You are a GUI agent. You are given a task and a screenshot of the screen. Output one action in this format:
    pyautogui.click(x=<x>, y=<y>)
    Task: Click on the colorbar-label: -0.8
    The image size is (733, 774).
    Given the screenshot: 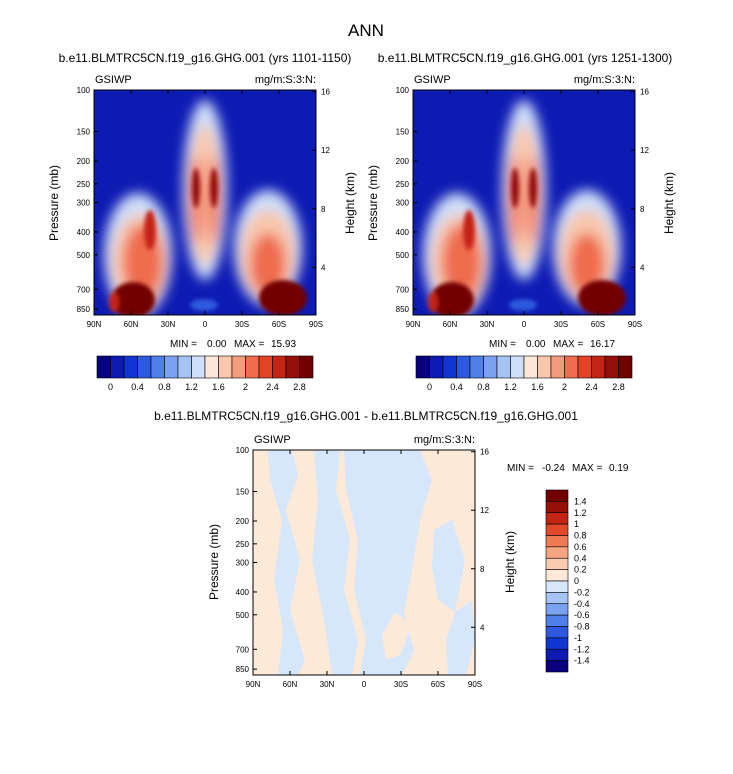 What is the action you would take?
    pyautogui.click(x=582, y=627)
    